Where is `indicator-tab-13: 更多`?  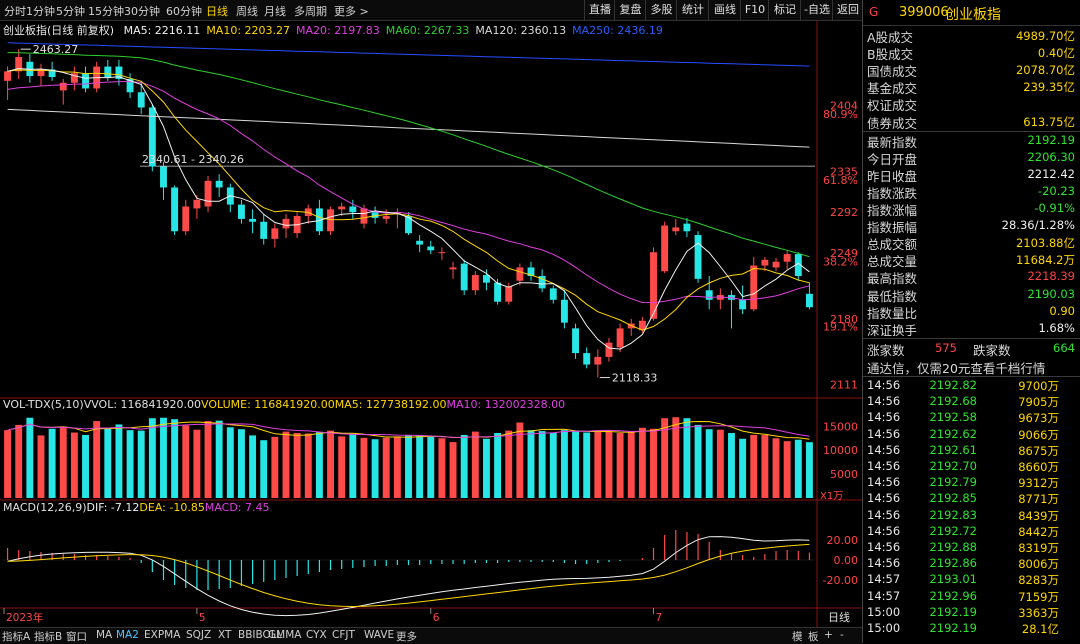 indicator-tab-13: 更多 is located at coordinates (406, 637).